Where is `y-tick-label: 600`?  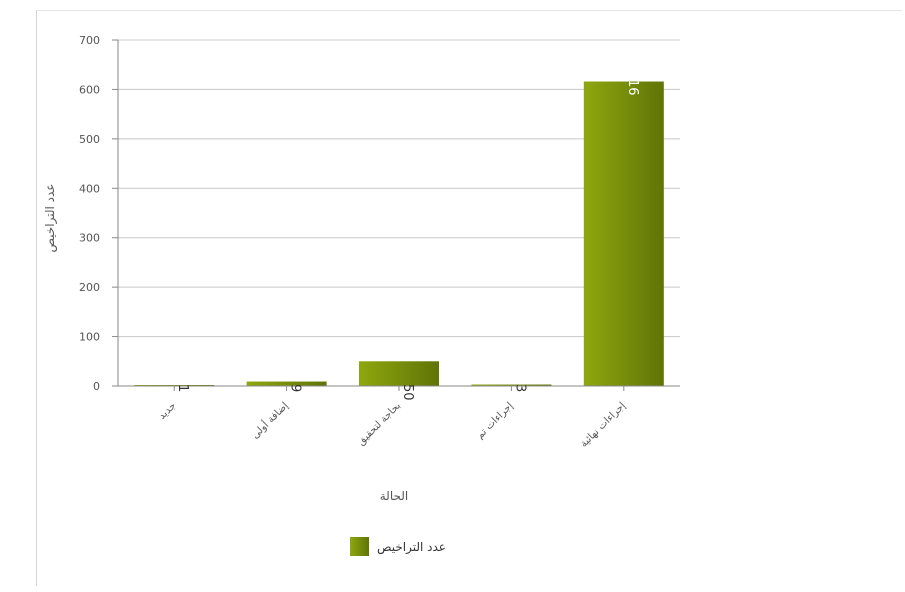
y-tick-label: 600 is located at coordinates (89, 89).